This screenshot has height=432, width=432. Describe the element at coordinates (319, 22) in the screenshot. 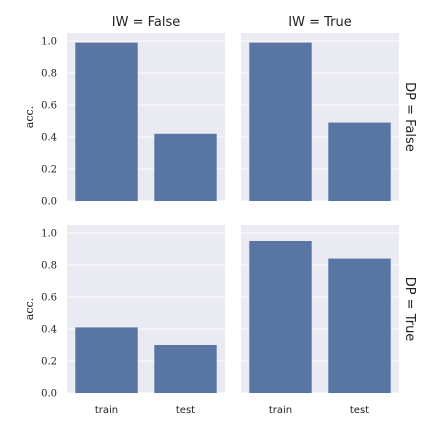

I see `column-title: IW = True` at that location.